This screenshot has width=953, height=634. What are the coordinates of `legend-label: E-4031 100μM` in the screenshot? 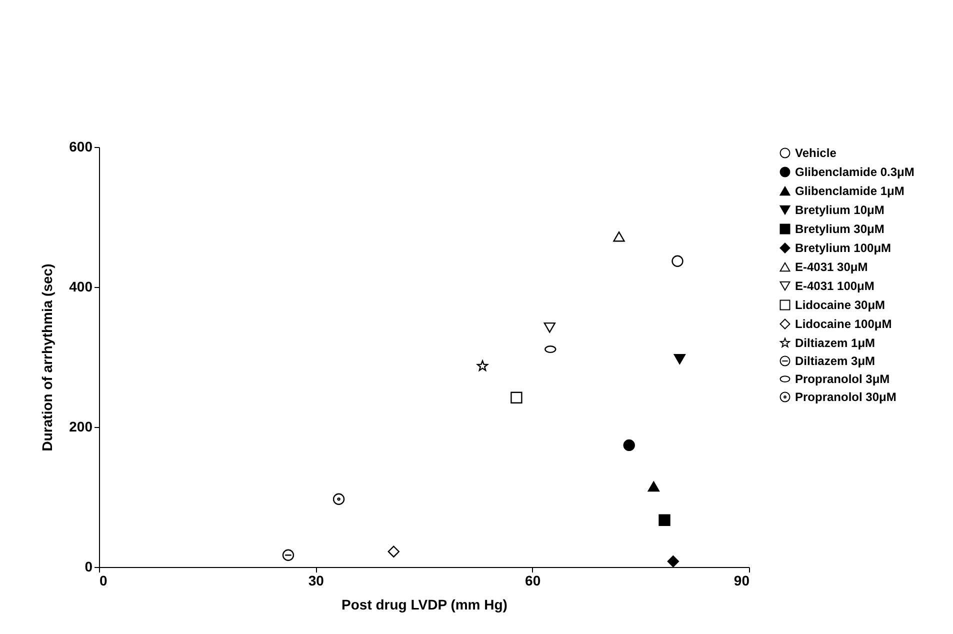 It's located at (834, 286).